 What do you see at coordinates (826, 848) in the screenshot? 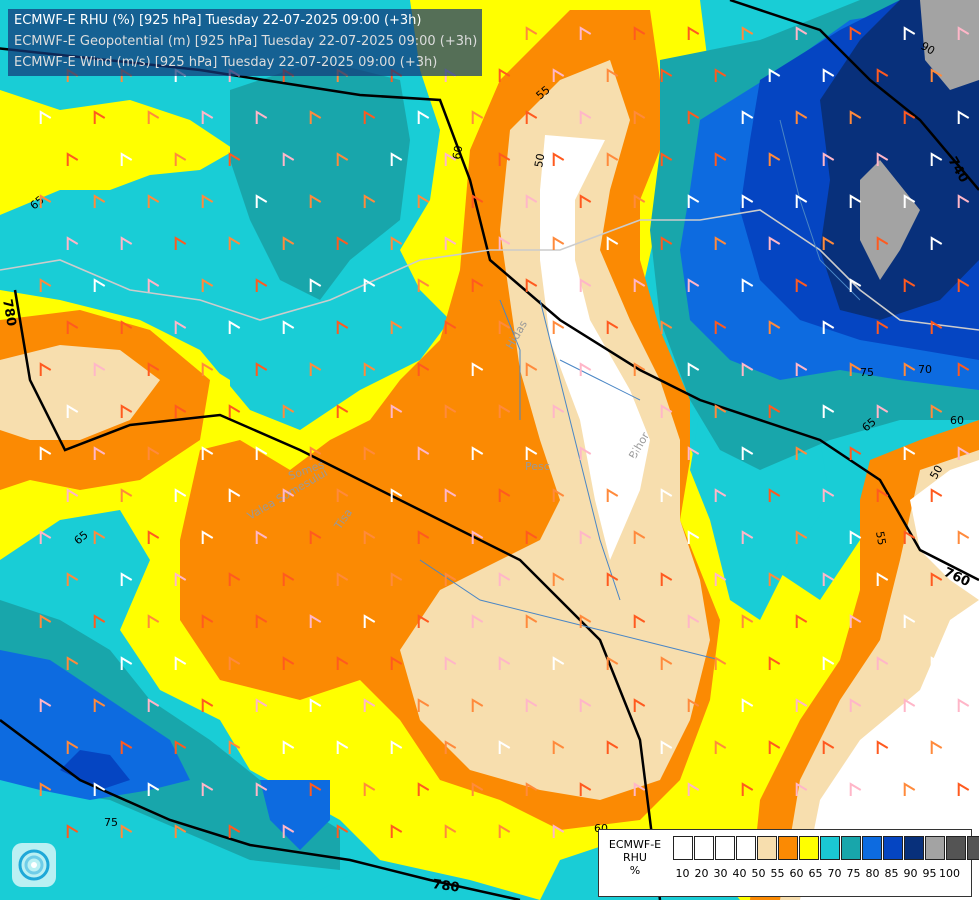
I see `legend-swatches` at bounding box center [826, 848].